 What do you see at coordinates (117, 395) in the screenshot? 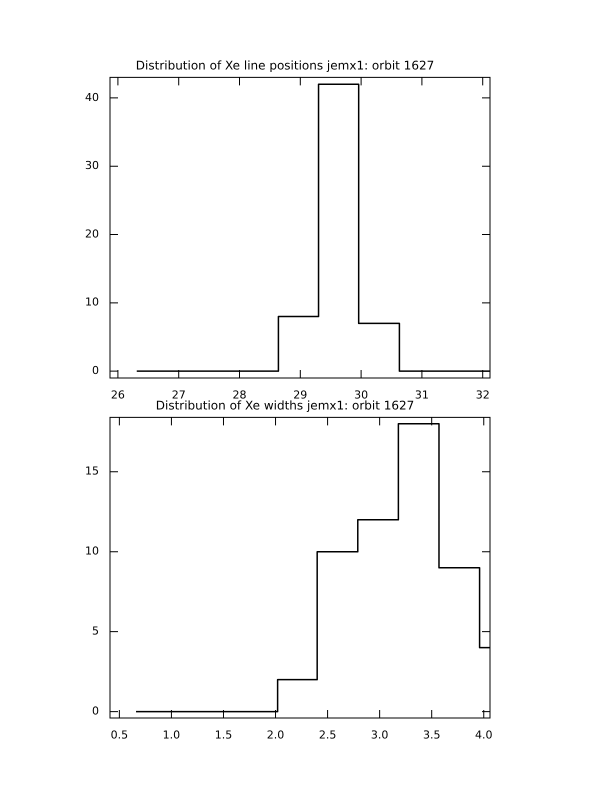
I see `x-tick-label: 26` at bounding box center [117, 395].